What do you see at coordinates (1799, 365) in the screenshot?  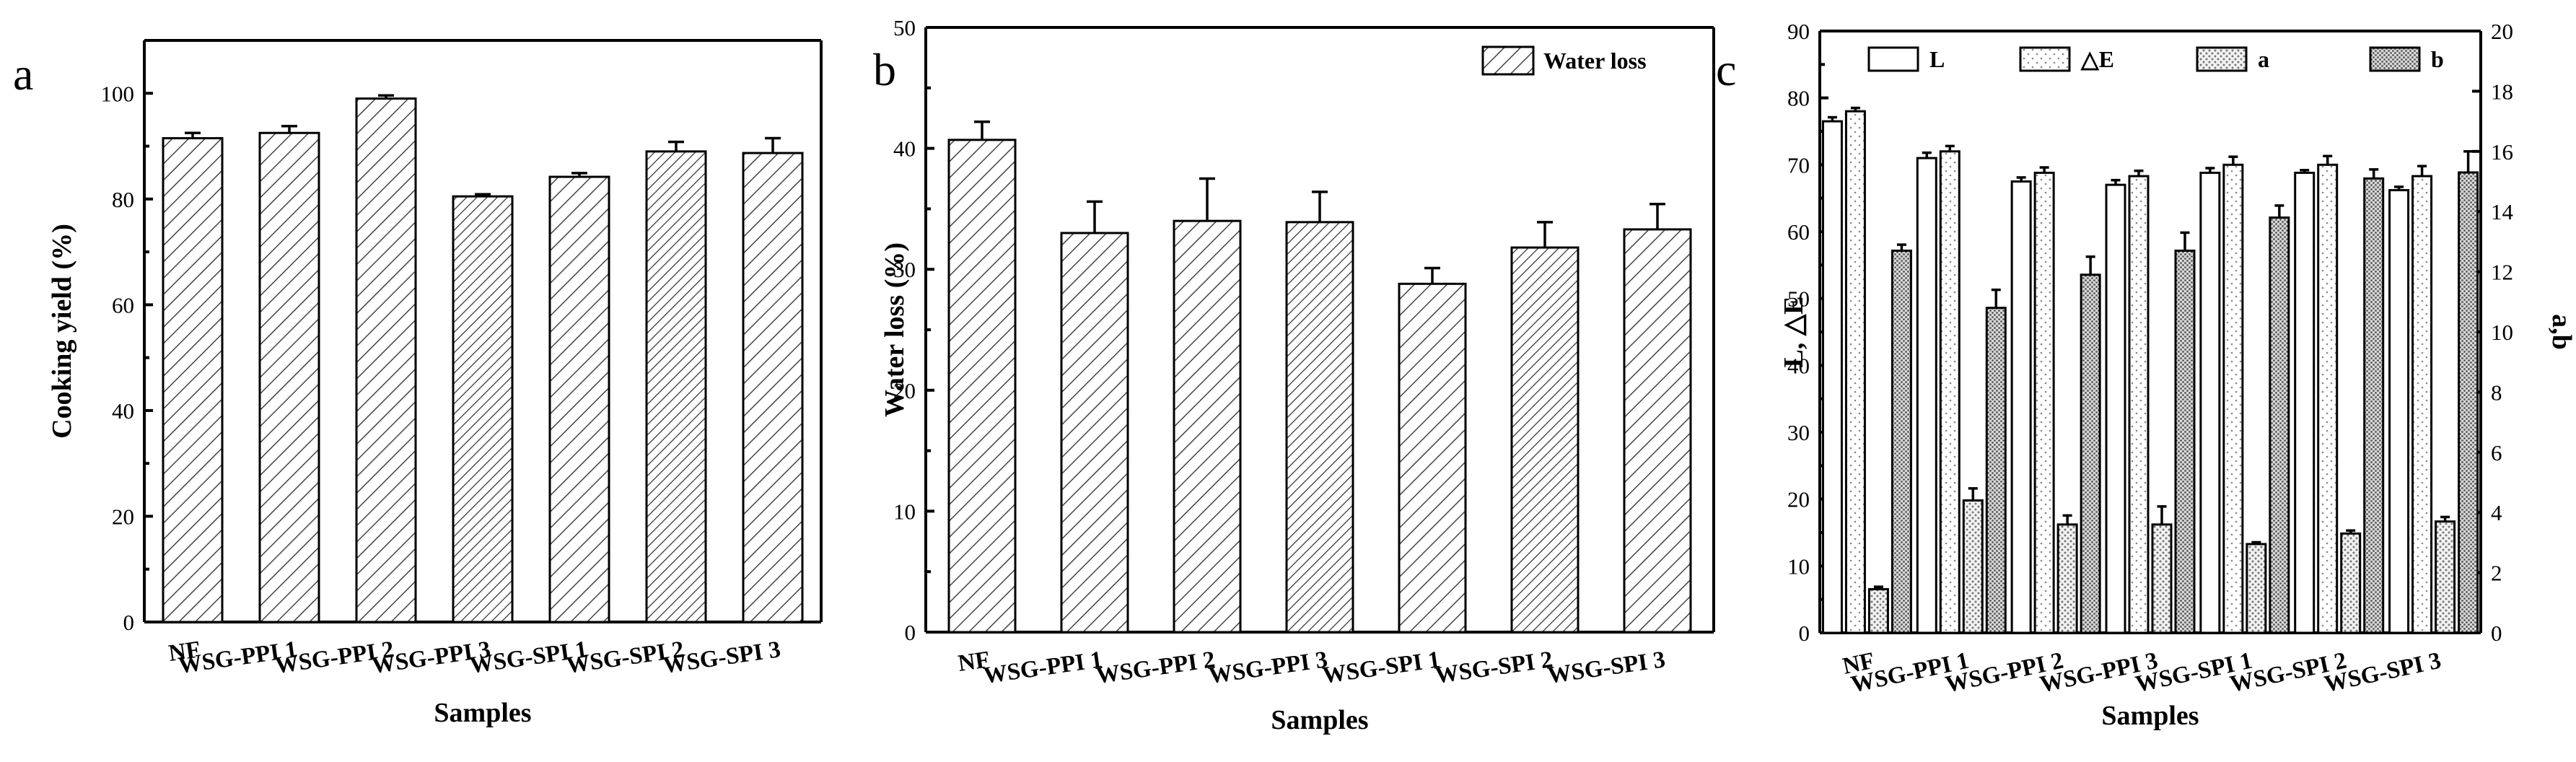 I see `panel-c-y-tick-label: 40` at bounding box center [1799, 365].